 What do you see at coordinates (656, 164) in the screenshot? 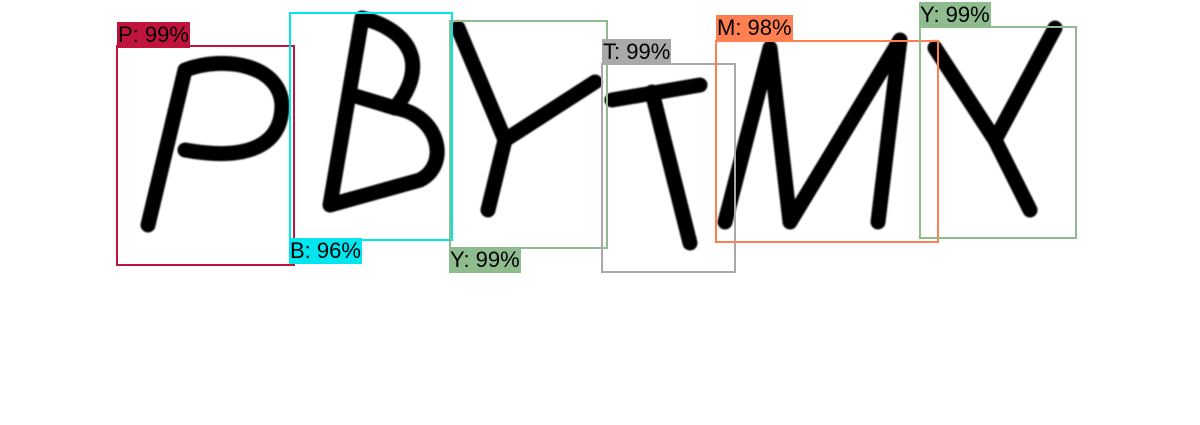
I see `glyph-t` at bounding box center [656, 164].